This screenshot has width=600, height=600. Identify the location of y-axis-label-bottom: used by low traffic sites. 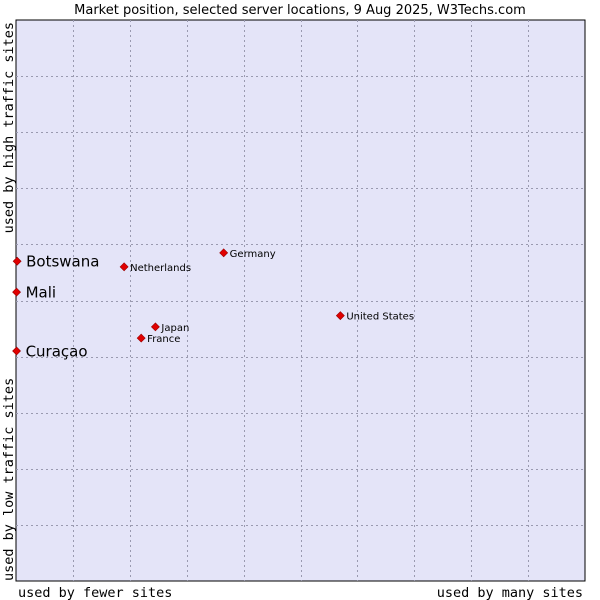
(9, 479).